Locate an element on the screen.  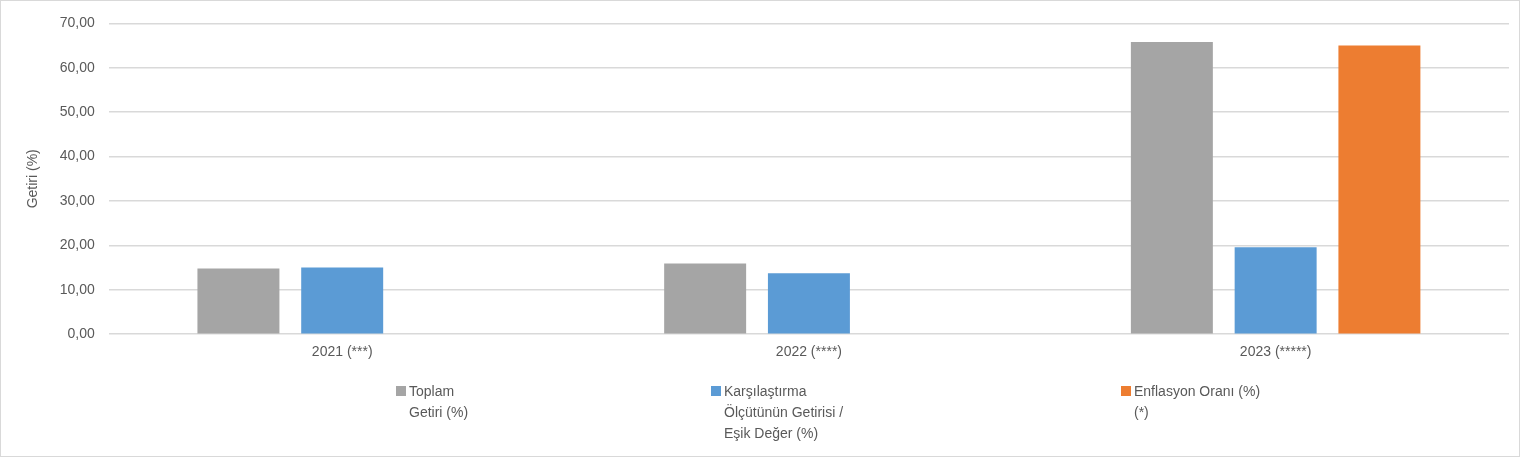
y-tick-label: 40,00 is located at coordinates (77, 155).